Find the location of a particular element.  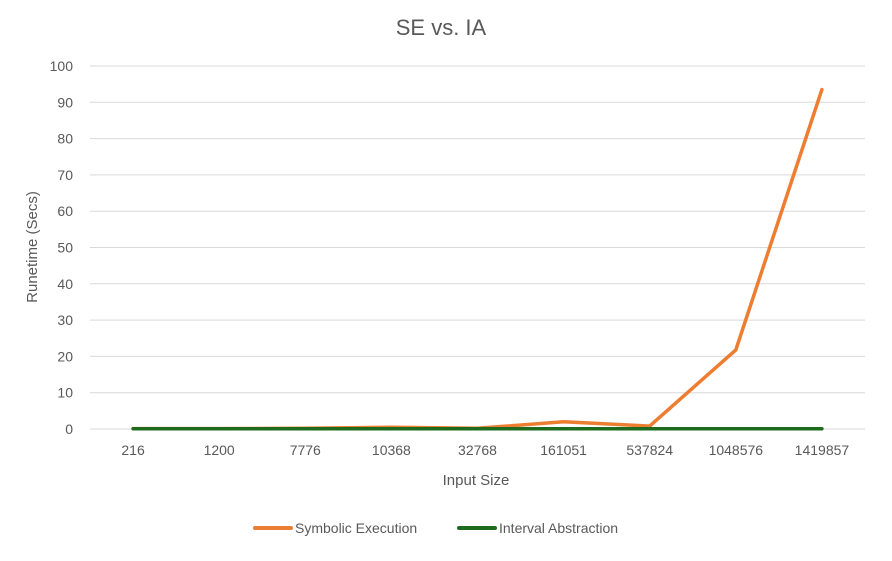

y-tick-label: 0 is located at coordinates (69, 429).